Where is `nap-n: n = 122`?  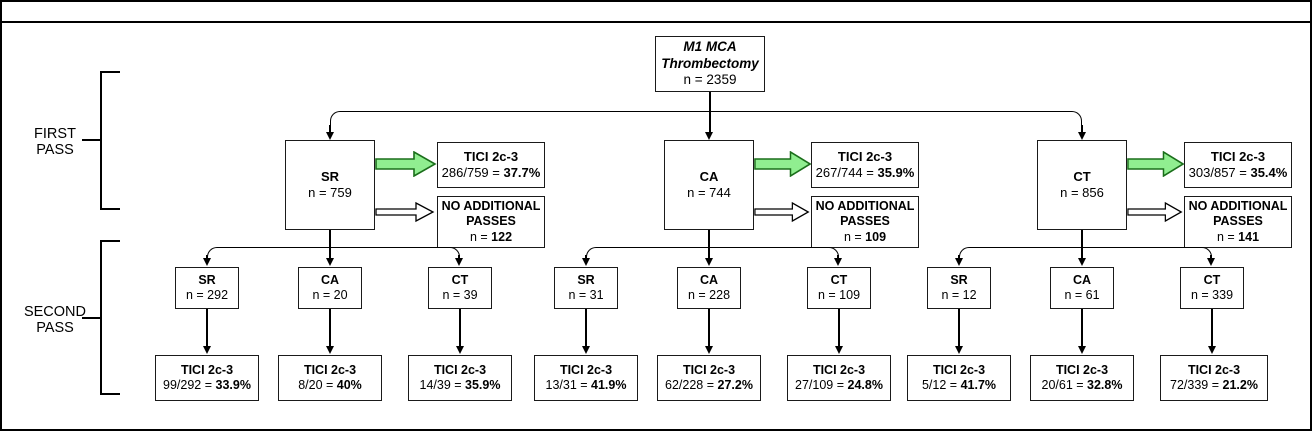
nap-n: n = 122 is located at coordinates (491, 237).